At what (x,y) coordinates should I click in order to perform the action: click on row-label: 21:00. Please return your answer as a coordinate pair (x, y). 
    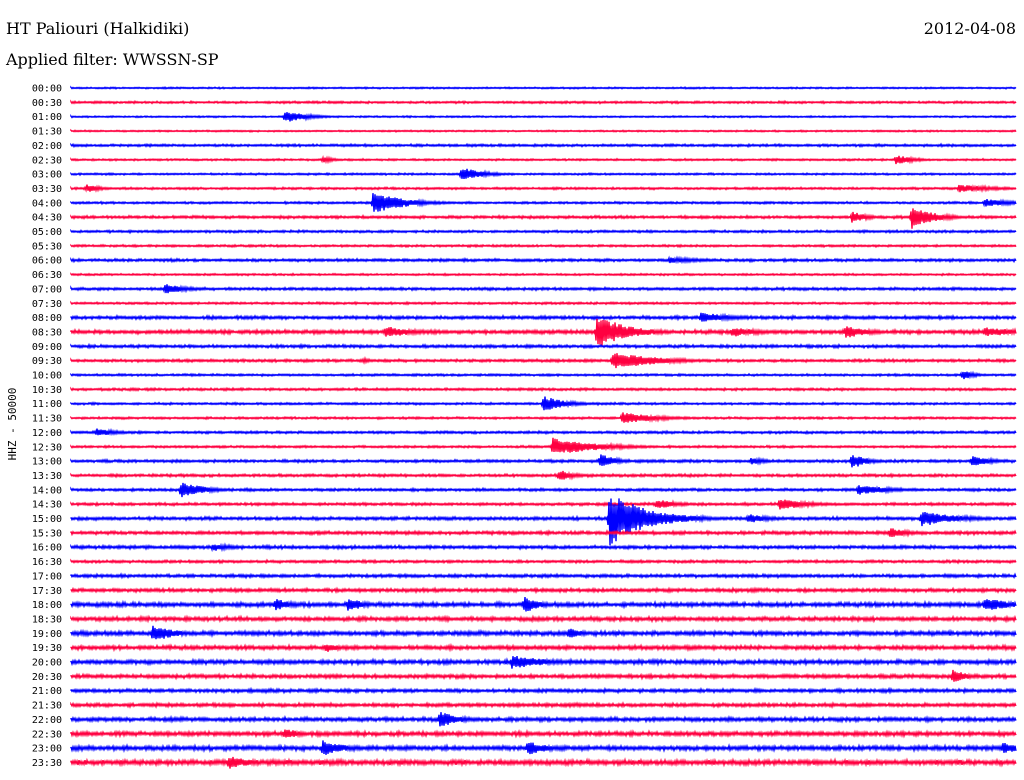
    Looking at the image, I should click on (47, 691).